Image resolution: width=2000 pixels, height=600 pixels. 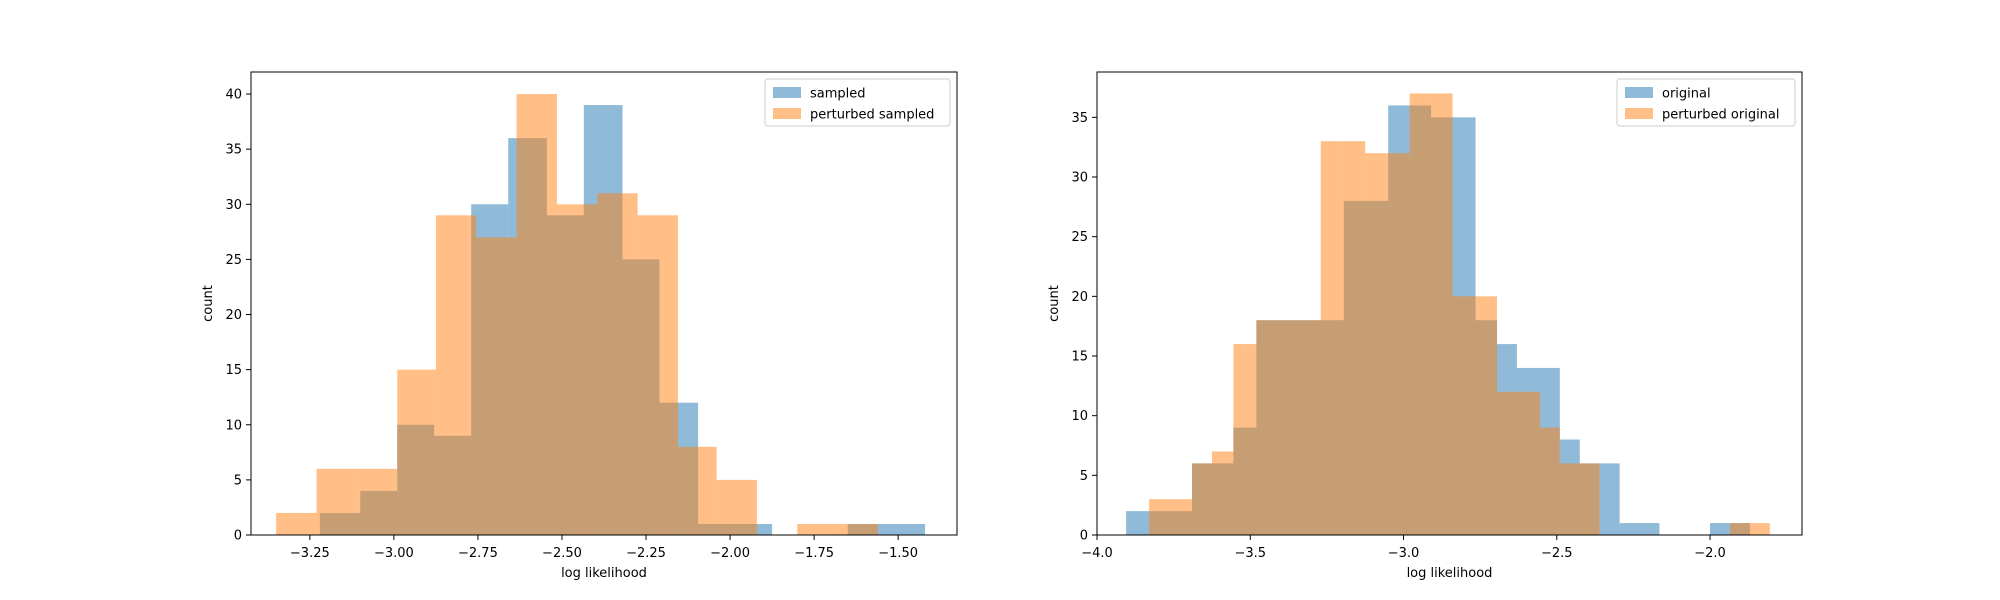 I want to click on legend-label: perturbed sampled, so click(x=872, y=115).